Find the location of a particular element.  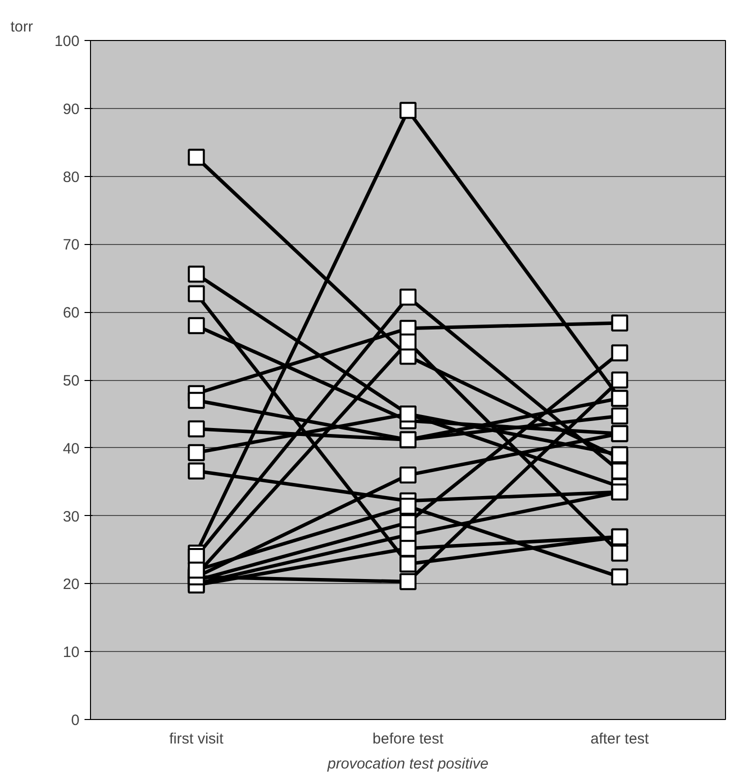

y-tick-label: 90 is located at coordinates (71, 109).